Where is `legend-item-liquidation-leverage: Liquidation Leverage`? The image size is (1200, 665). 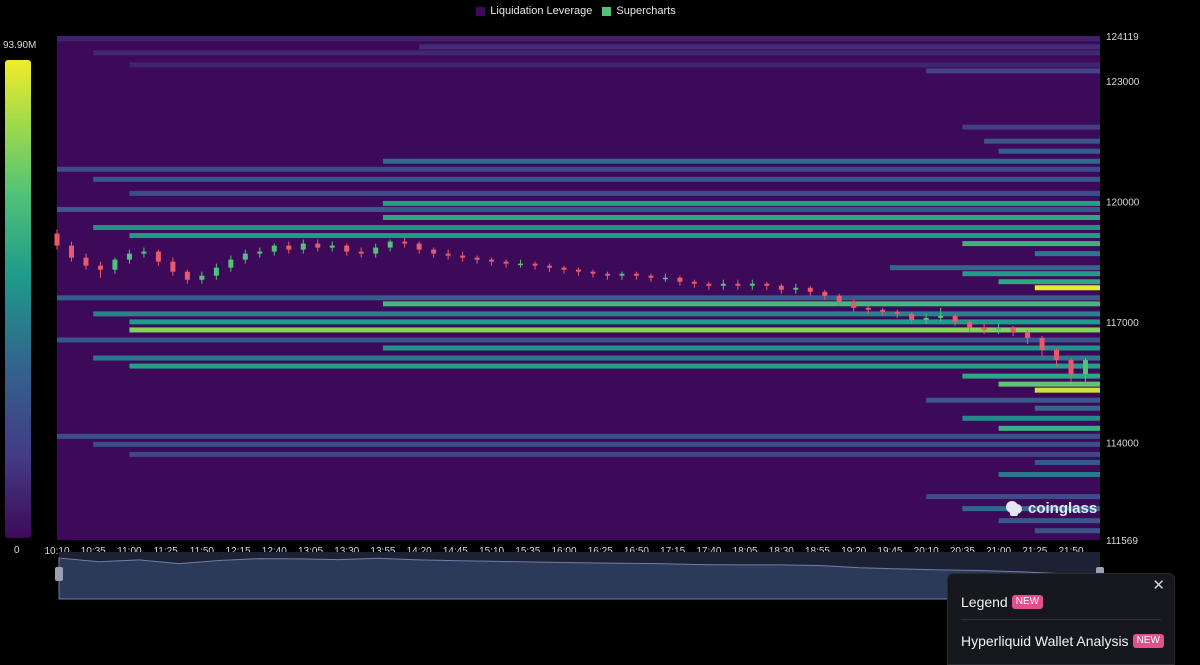
legend-item-liquidation-leverage: Liquidation Leverage is located at coordinates (534, 11).